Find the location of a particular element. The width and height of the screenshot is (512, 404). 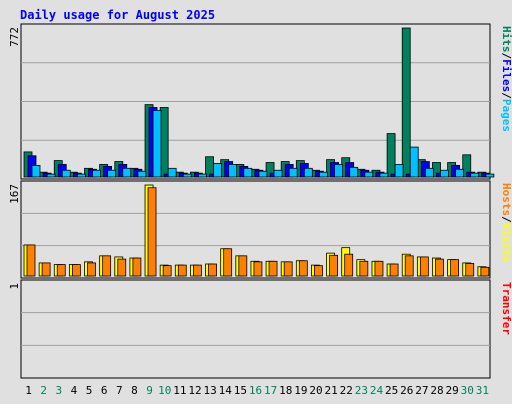

x-tick-label-day-1: 1 is located at coordinates (28, 390).